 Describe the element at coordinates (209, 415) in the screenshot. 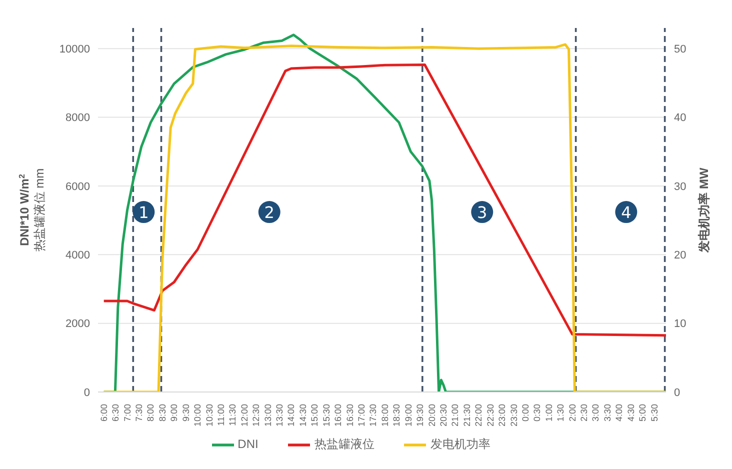

I see `x-tick-label: 10:30` at that location.